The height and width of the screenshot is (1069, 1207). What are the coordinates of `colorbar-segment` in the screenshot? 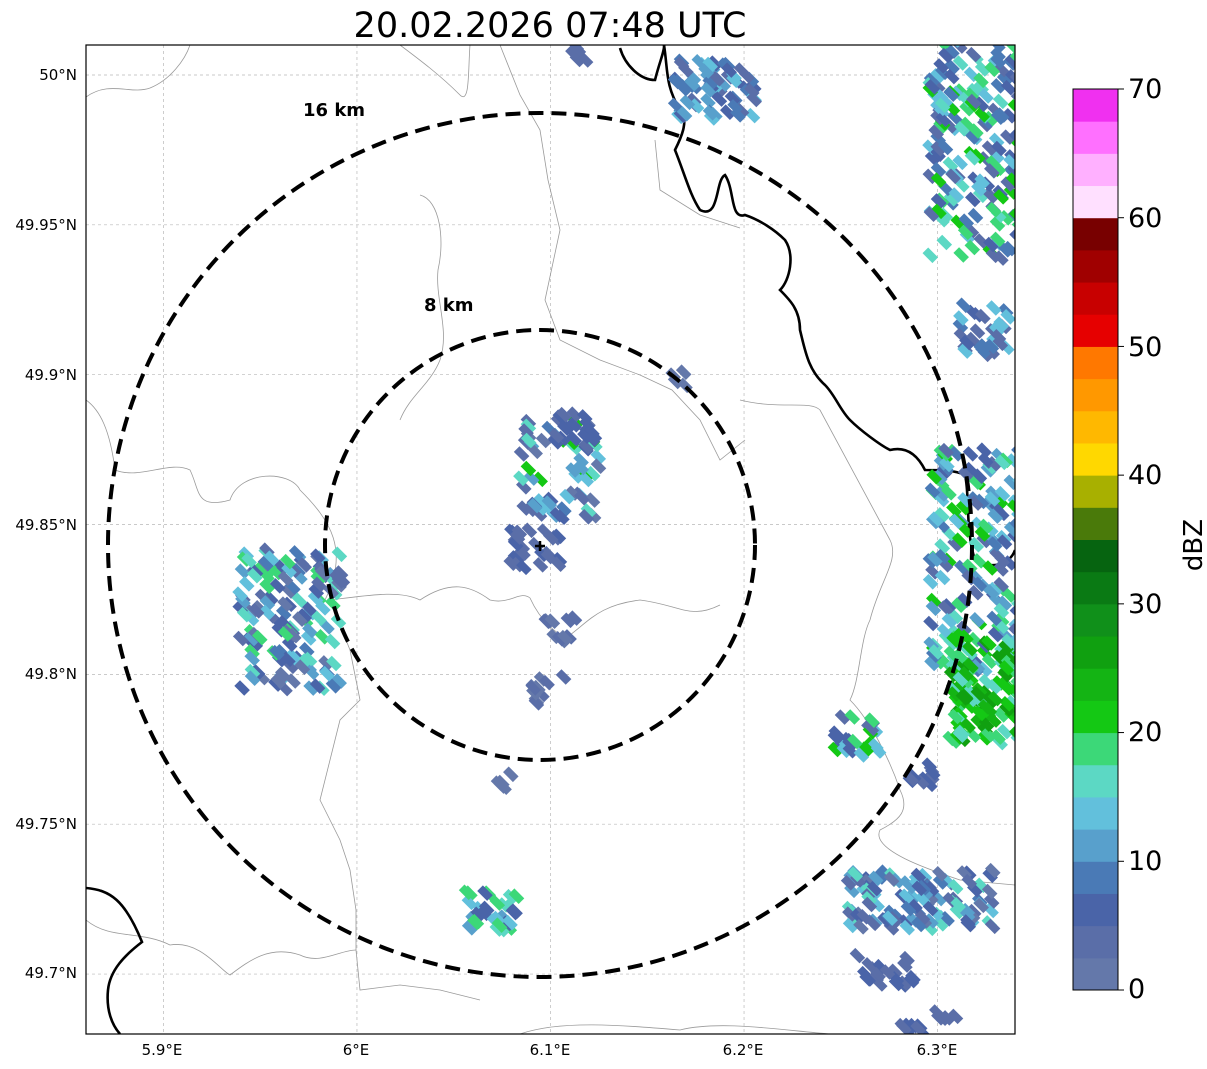 It's located at (1095, 910).